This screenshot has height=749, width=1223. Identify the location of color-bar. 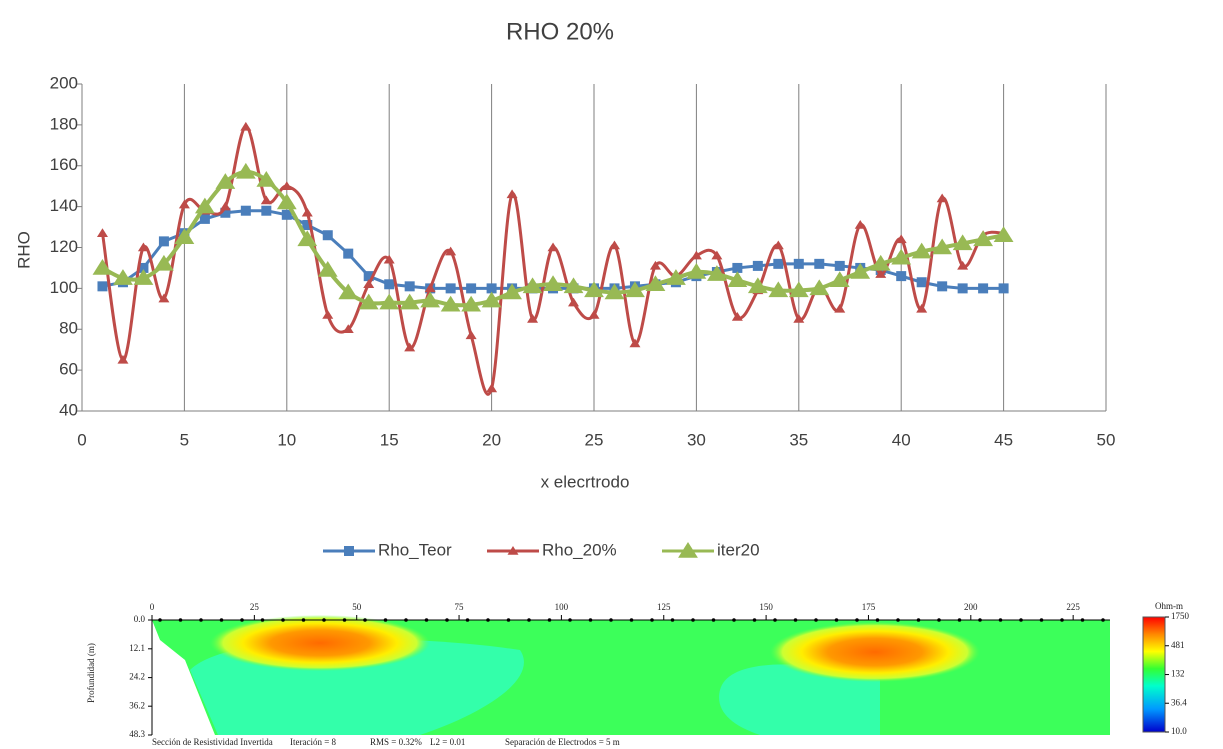
(1154, 674).